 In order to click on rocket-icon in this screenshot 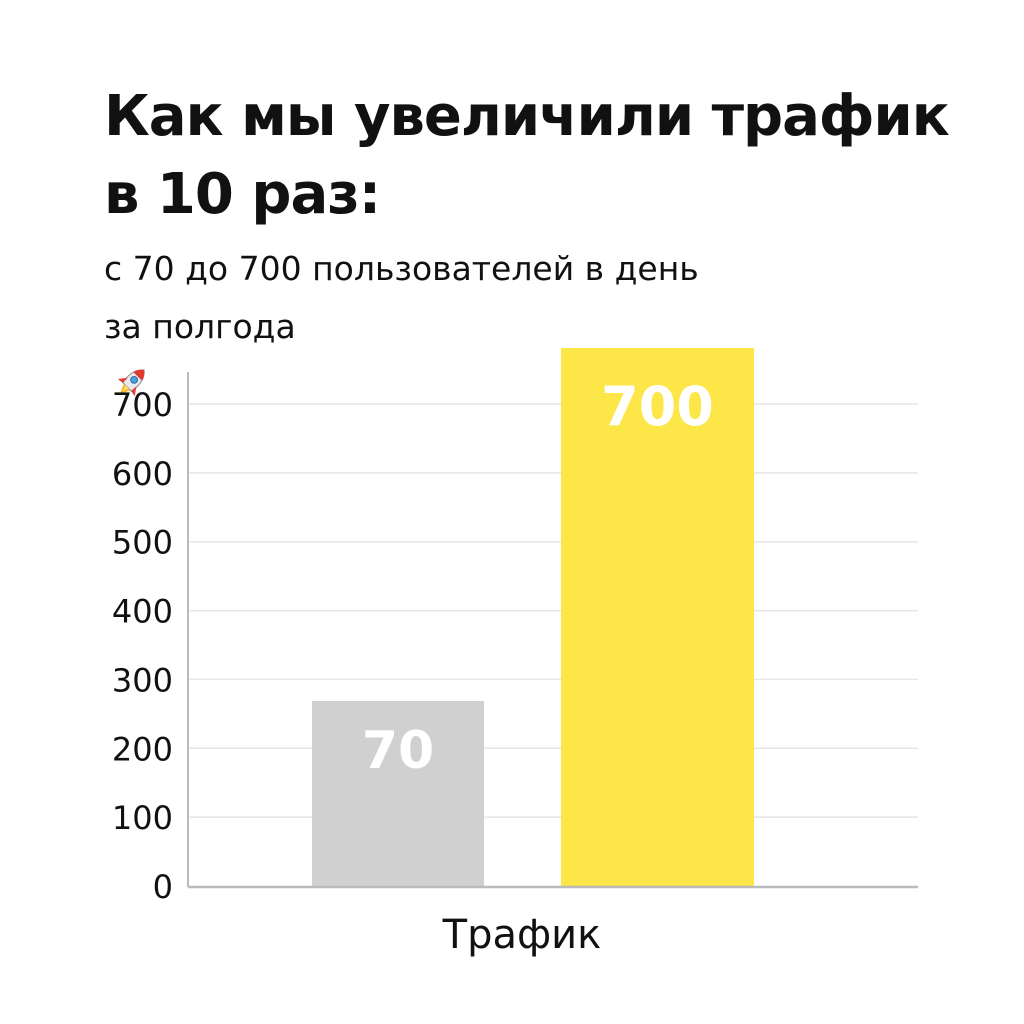, I will do `click(131, 383)`.